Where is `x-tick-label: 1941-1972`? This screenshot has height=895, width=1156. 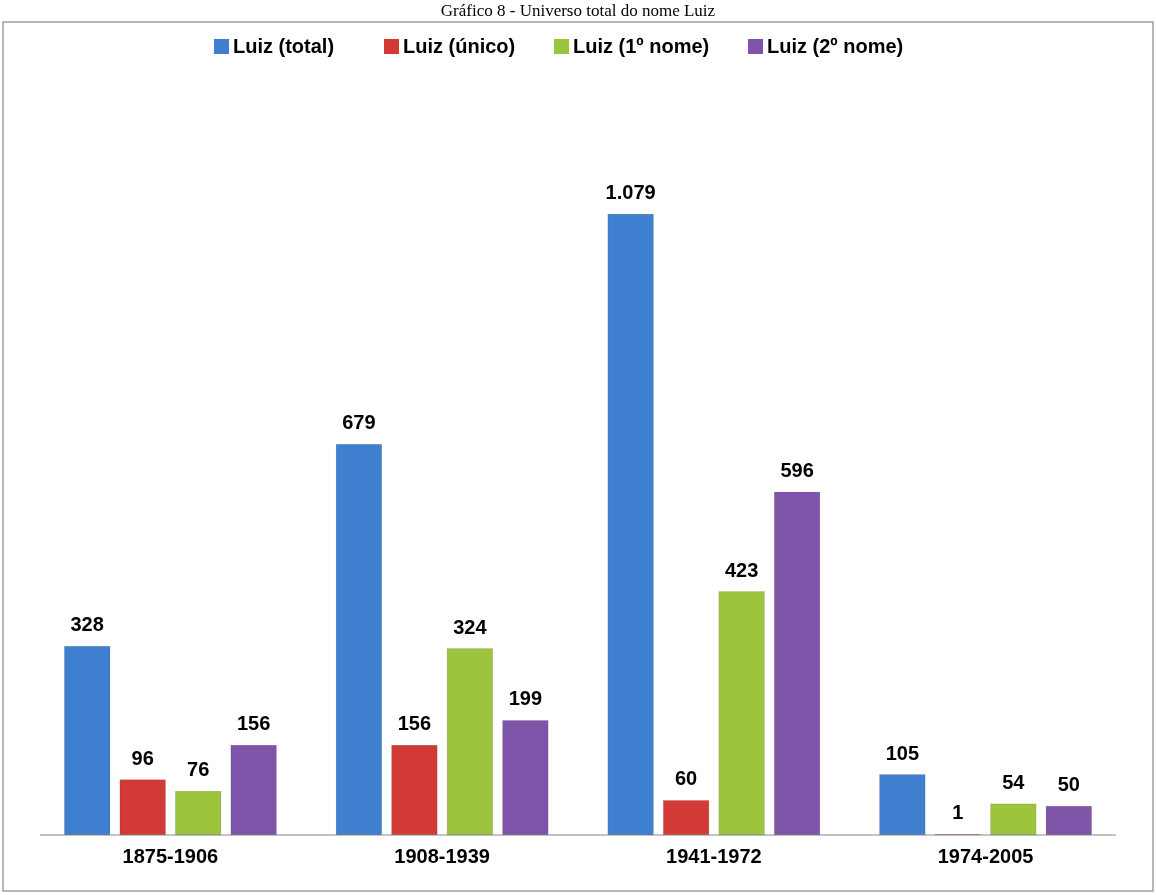
x-tick-label: 1941-1972 is located at coordinates (714, 856).